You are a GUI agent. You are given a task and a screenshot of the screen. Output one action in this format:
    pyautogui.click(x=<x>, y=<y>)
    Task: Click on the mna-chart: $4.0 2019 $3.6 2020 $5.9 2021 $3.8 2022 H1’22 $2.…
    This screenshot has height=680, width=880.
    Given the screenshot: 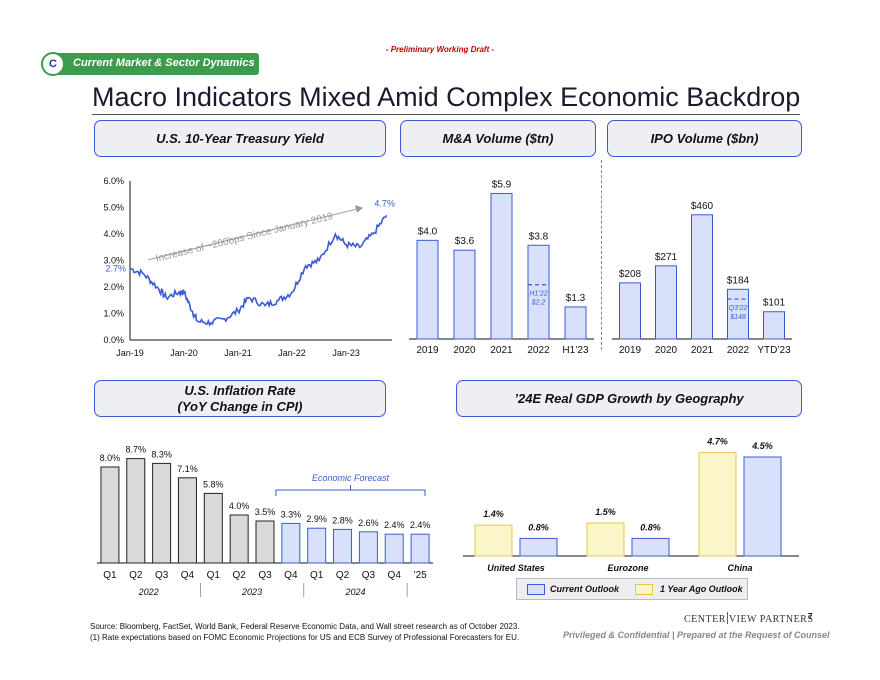 What is the action you would take?
    pyautogui.click(x=501, y=267)
    